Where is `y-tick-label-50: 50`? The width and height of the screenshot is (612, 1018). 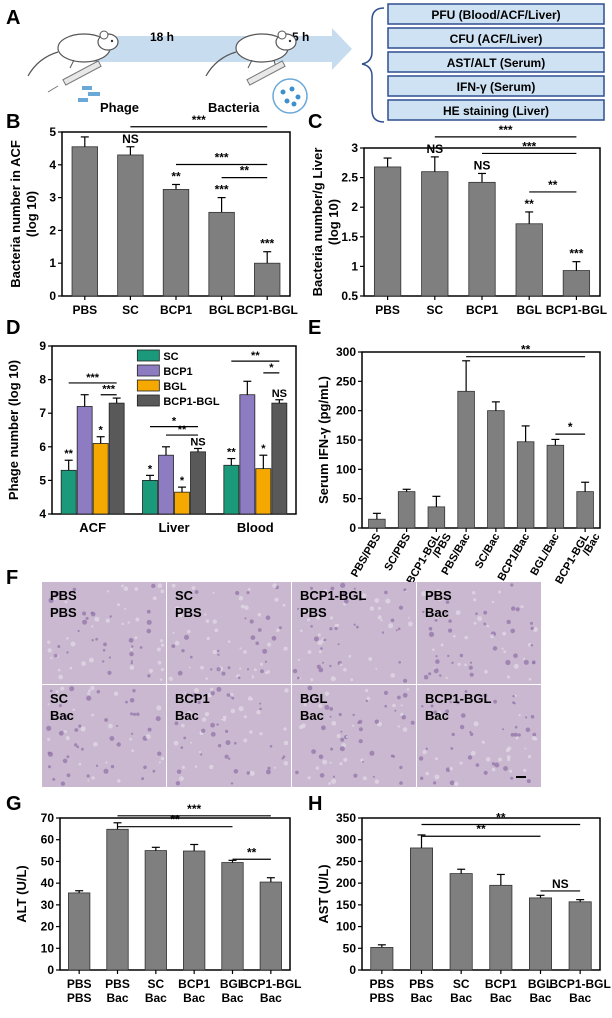
y-tick-label-50: 50 is located at coordinates (48, 861).